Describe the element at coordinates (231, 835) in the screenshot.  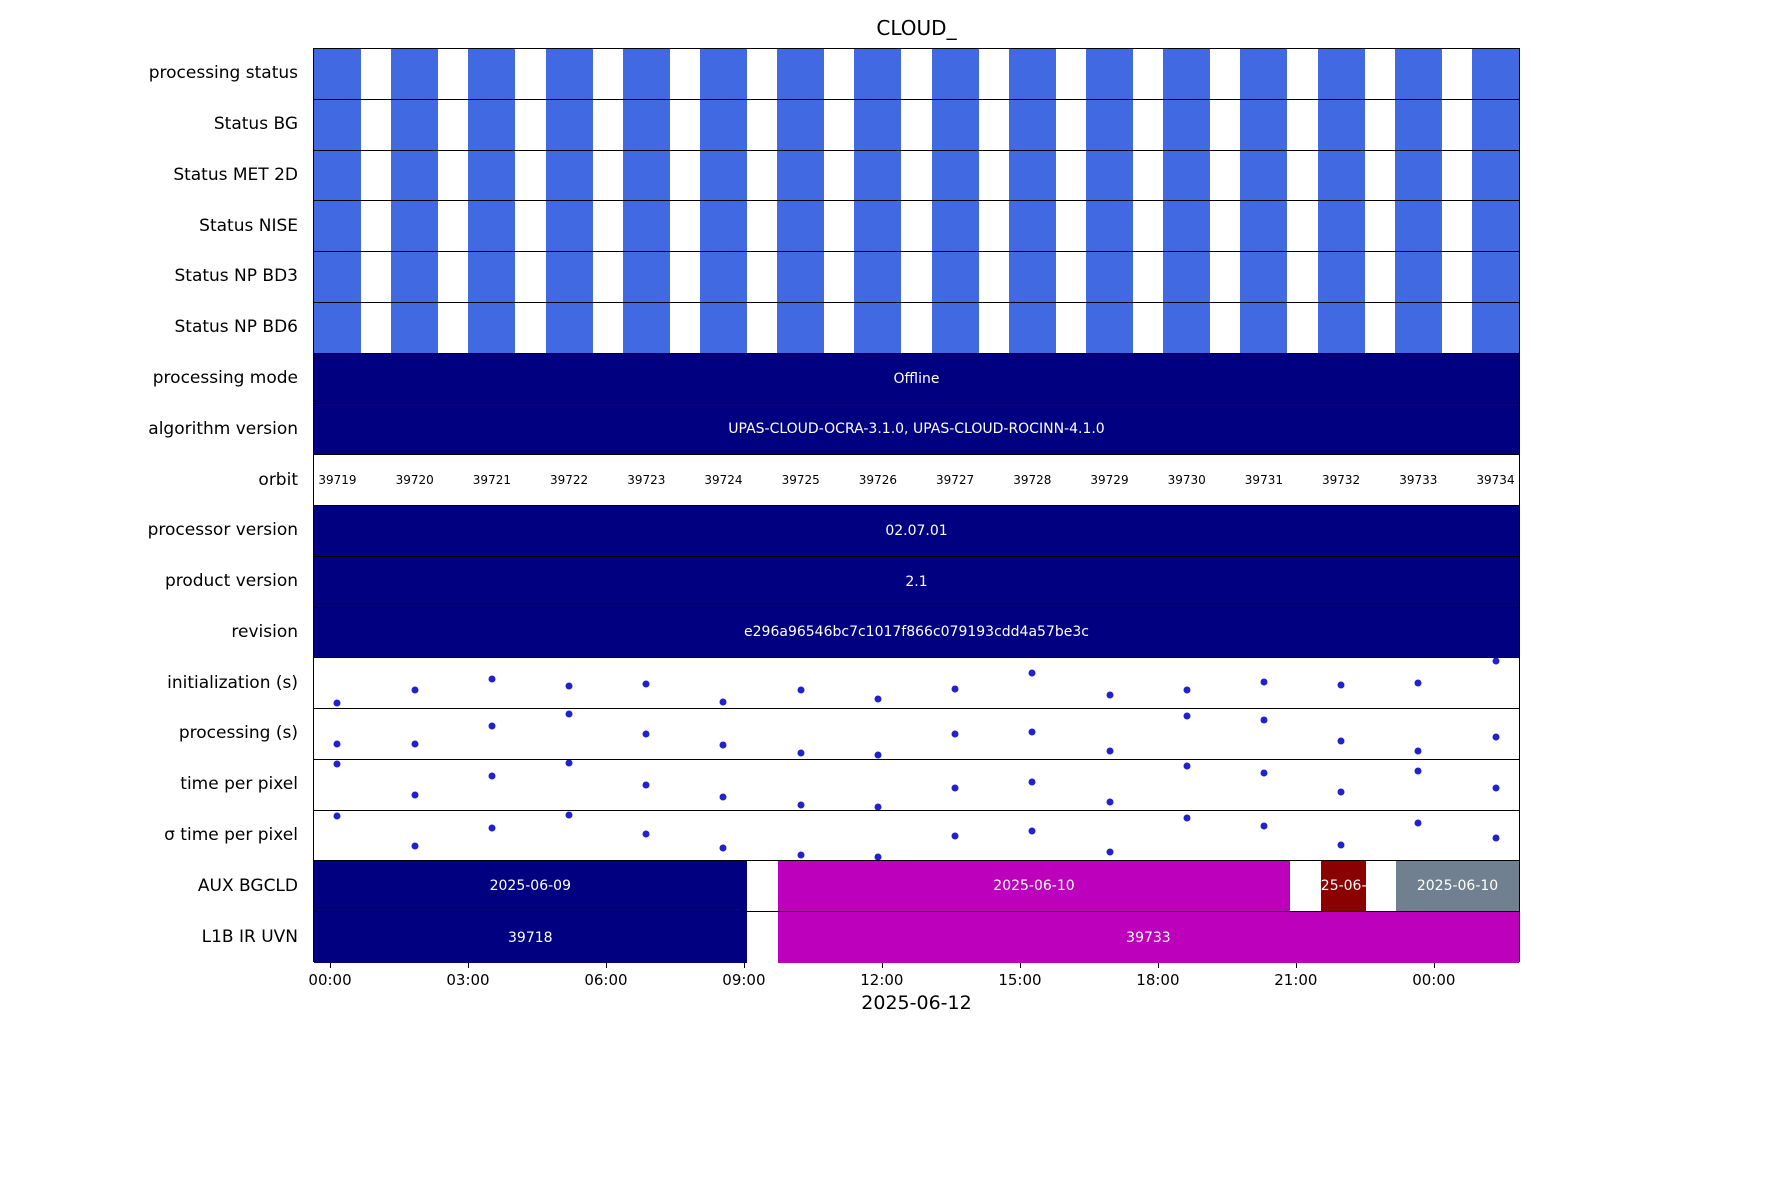
I see `row-label-time-per-pixel: σ time per pixel` at that location.